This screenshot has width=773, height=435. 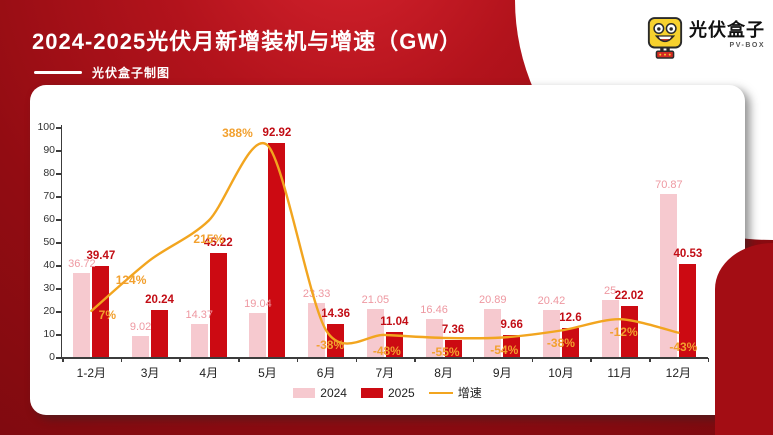 I want to click on bar-2024-10月, so click(x=551, y=333).